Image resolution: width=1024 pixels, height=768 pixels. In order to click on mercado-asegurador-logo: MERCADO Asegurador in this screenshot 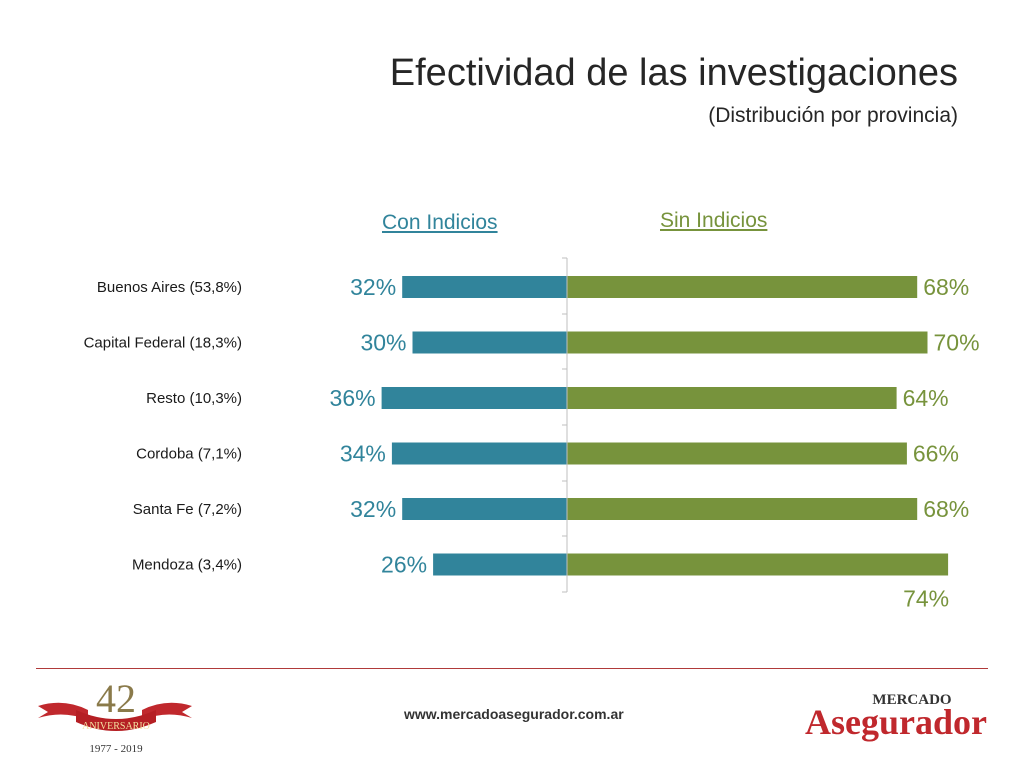, I will do `click(896, 717)`.